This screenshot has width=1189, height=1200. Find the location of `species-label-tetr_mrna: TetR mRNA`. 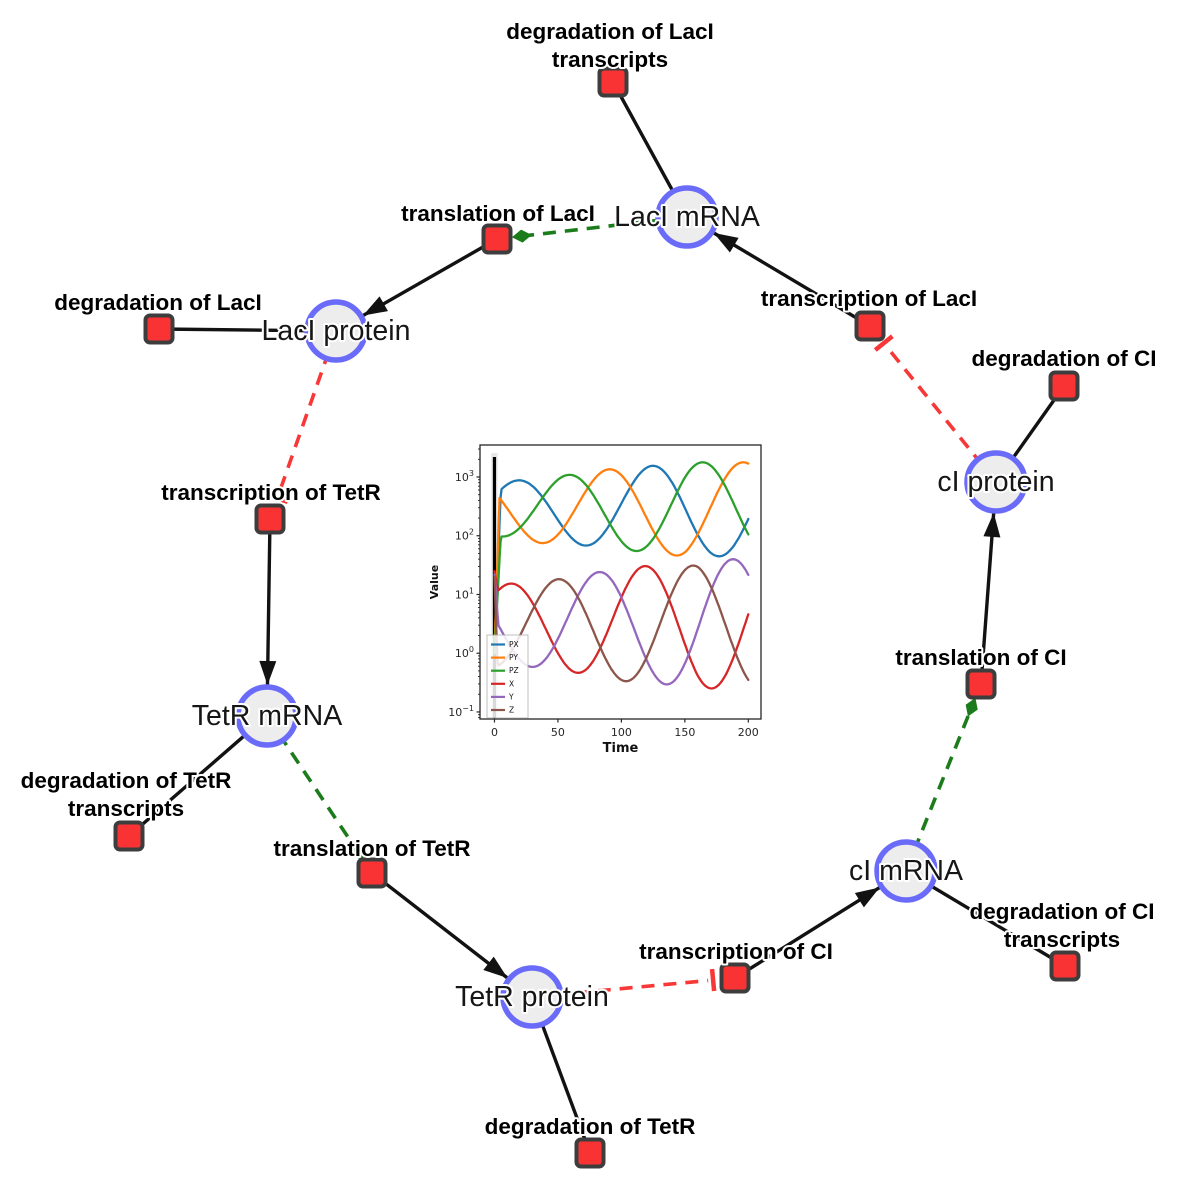

species-label-tetr_mrna: TetR mRNA is located at coordinates (267, 716).